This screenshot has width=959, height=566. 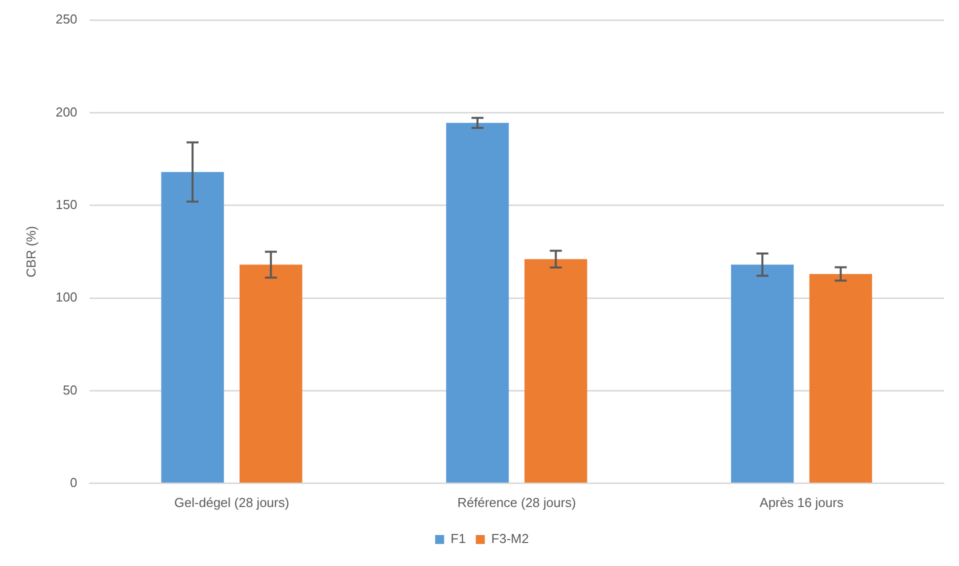 I want to click on legend-label: F3-M2, so click(x=510, y=538).